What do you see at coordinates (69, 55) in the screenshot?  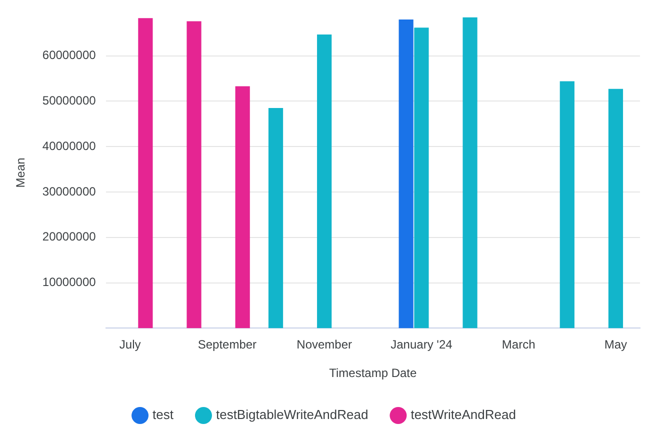 I see `y-tick-label: 60000000` at bounding box center [69, 55].